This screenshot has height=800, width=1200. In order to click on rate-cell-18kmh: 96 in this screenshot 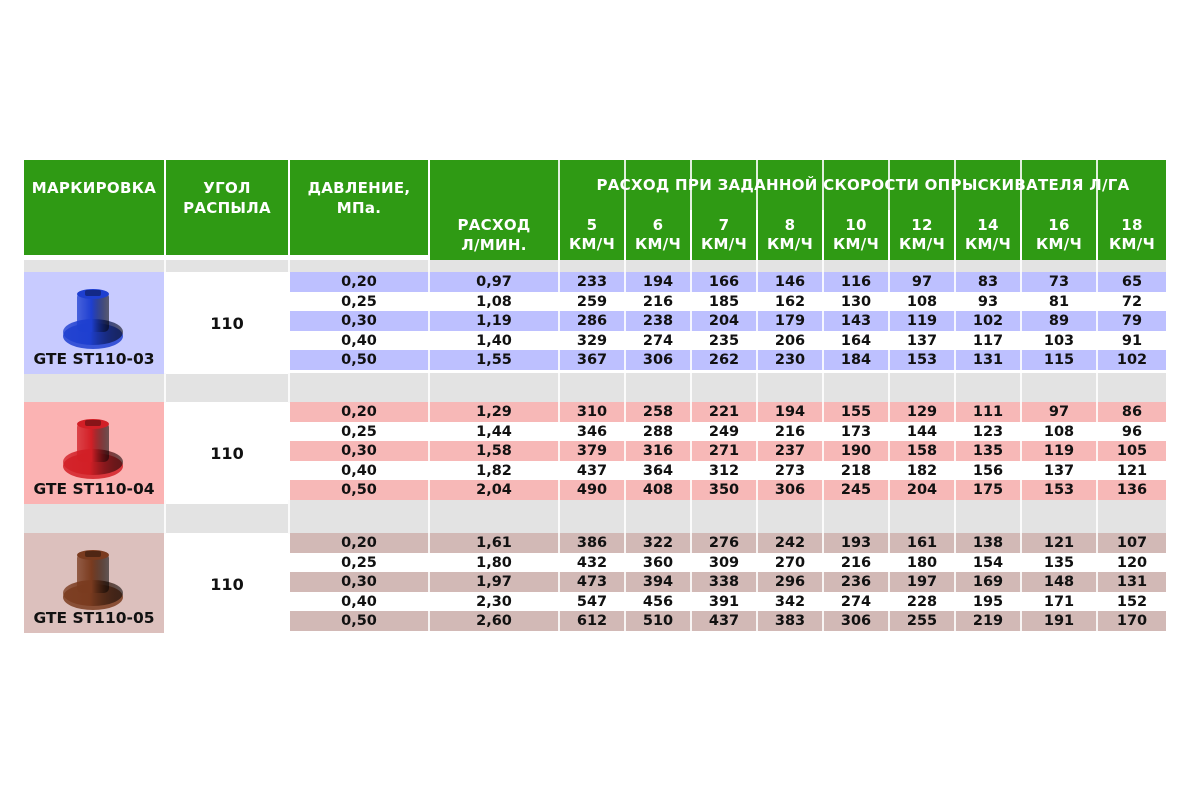, I will do `click(1132, 431)`.